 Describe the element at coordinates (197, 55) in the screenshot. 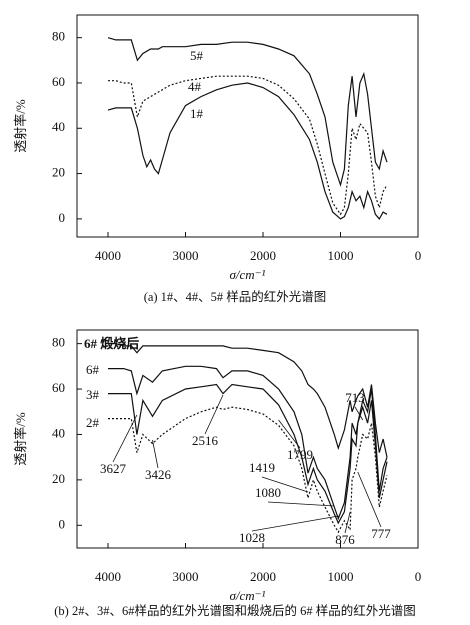

I see `series-label: 5#` at that location.